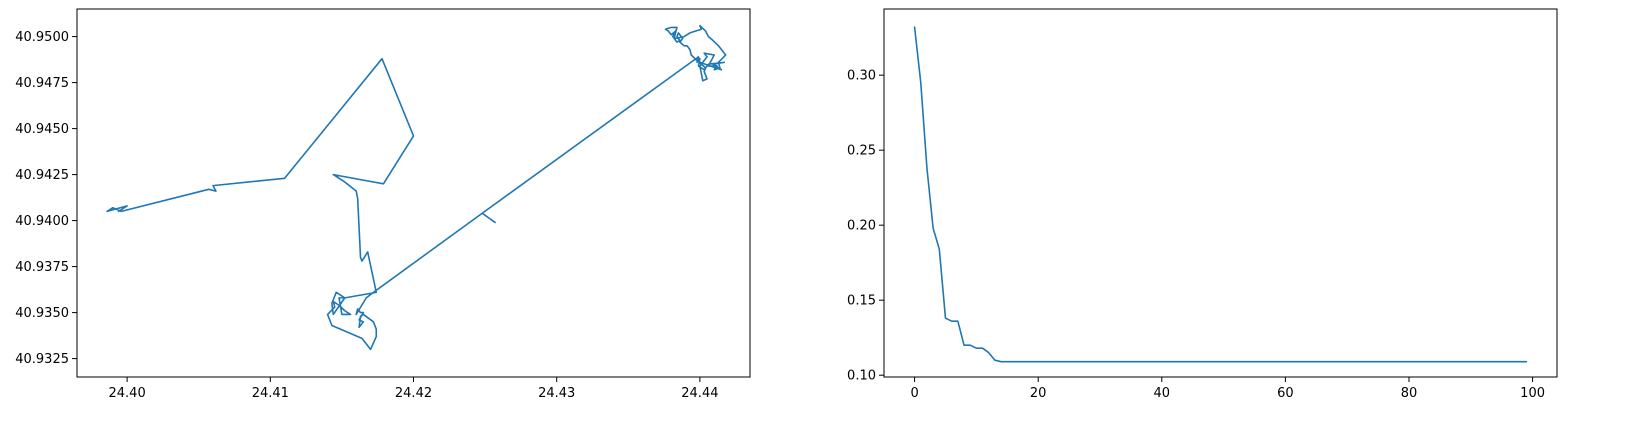 The image size is (1636, 428). I want to click on x-tick-label-0-4: 24.44, so click(699, 393).